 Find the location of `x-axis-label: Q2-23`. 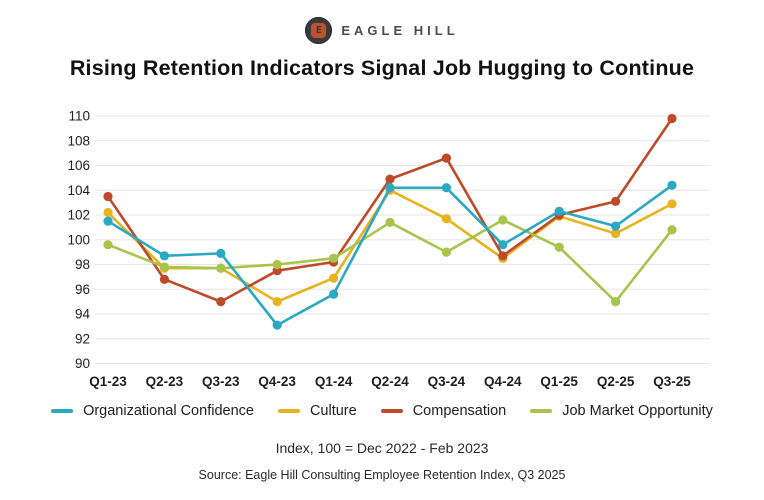

x-axis-label: Q2-23 is located at coordinates (165, 381).